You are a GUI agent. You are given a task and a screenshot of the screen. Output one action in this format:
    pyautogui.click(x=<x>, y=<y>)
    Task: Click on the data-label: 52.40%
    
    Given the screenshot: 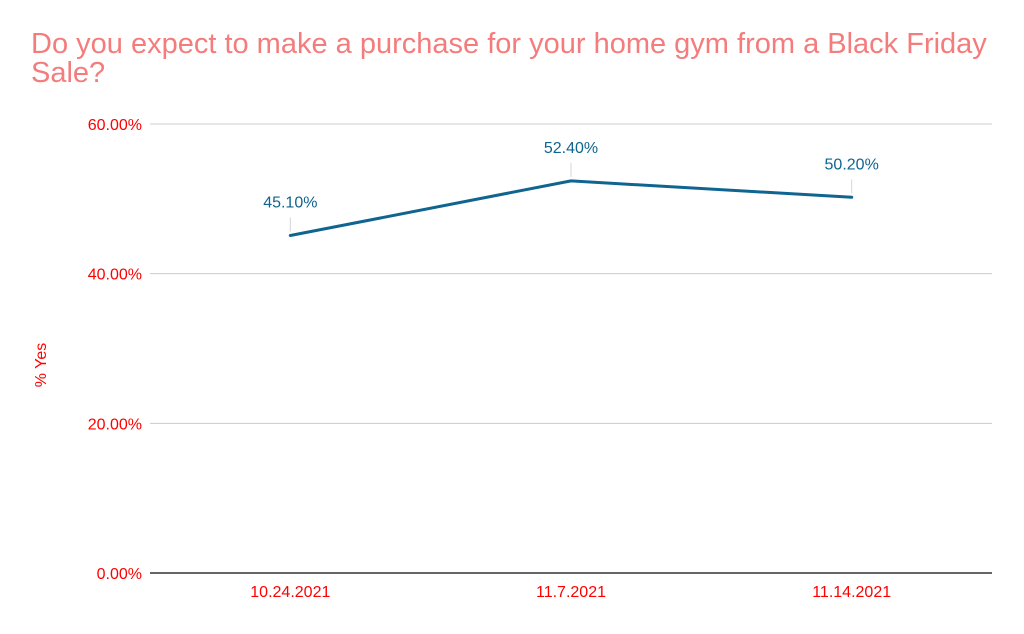 What is the action you would take?
    pyautogui.click(x=571, y=148)
    